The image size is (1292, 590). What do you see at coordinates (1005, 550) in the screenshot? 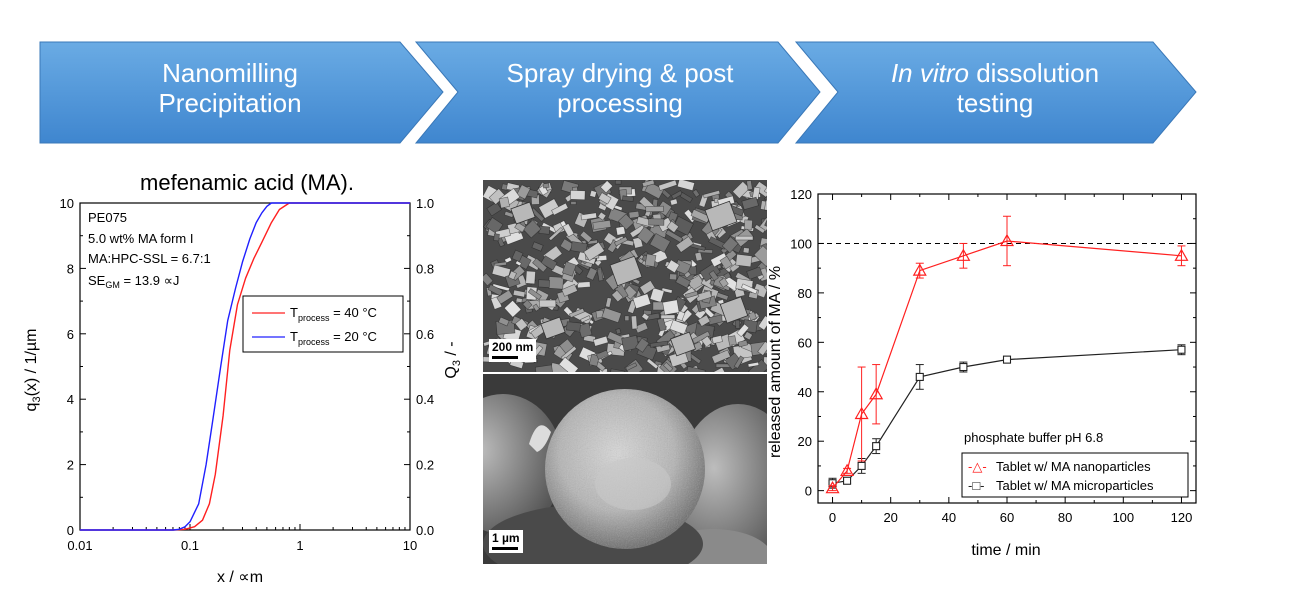
I see `diss-x-axis-label: time / min` at bounding box center [1005, 550].